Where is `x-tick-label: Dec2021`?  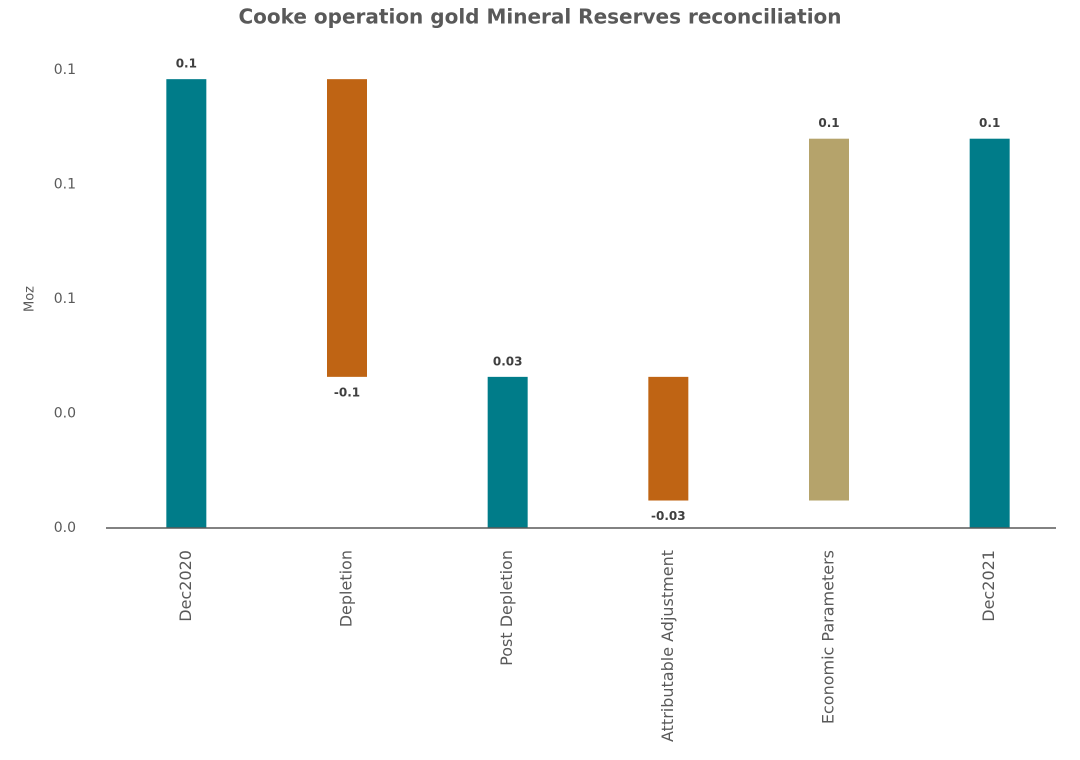 x-tick-label: Dec2021 is located at coordinates (988, 586).